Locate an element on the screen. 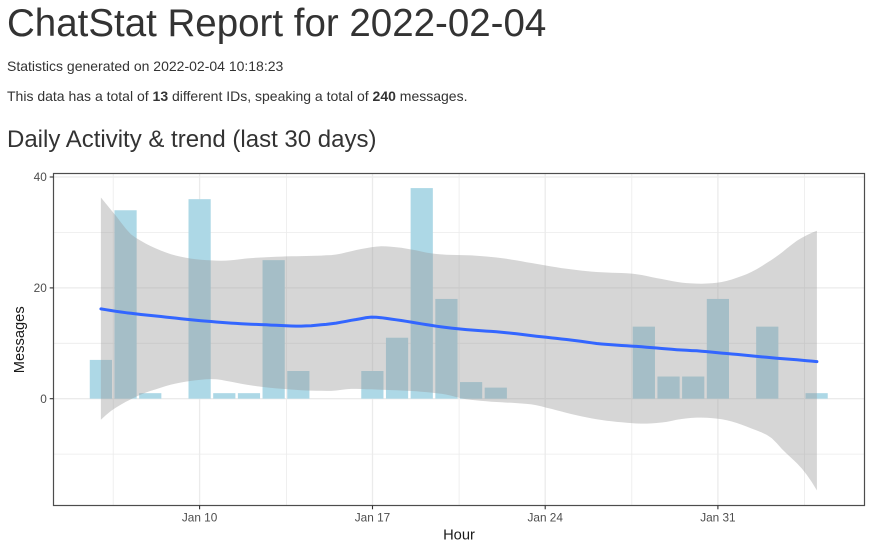 This screenshot has width=882, height=545. svg-text: Jan 17 is located at coordinates (372, 518).